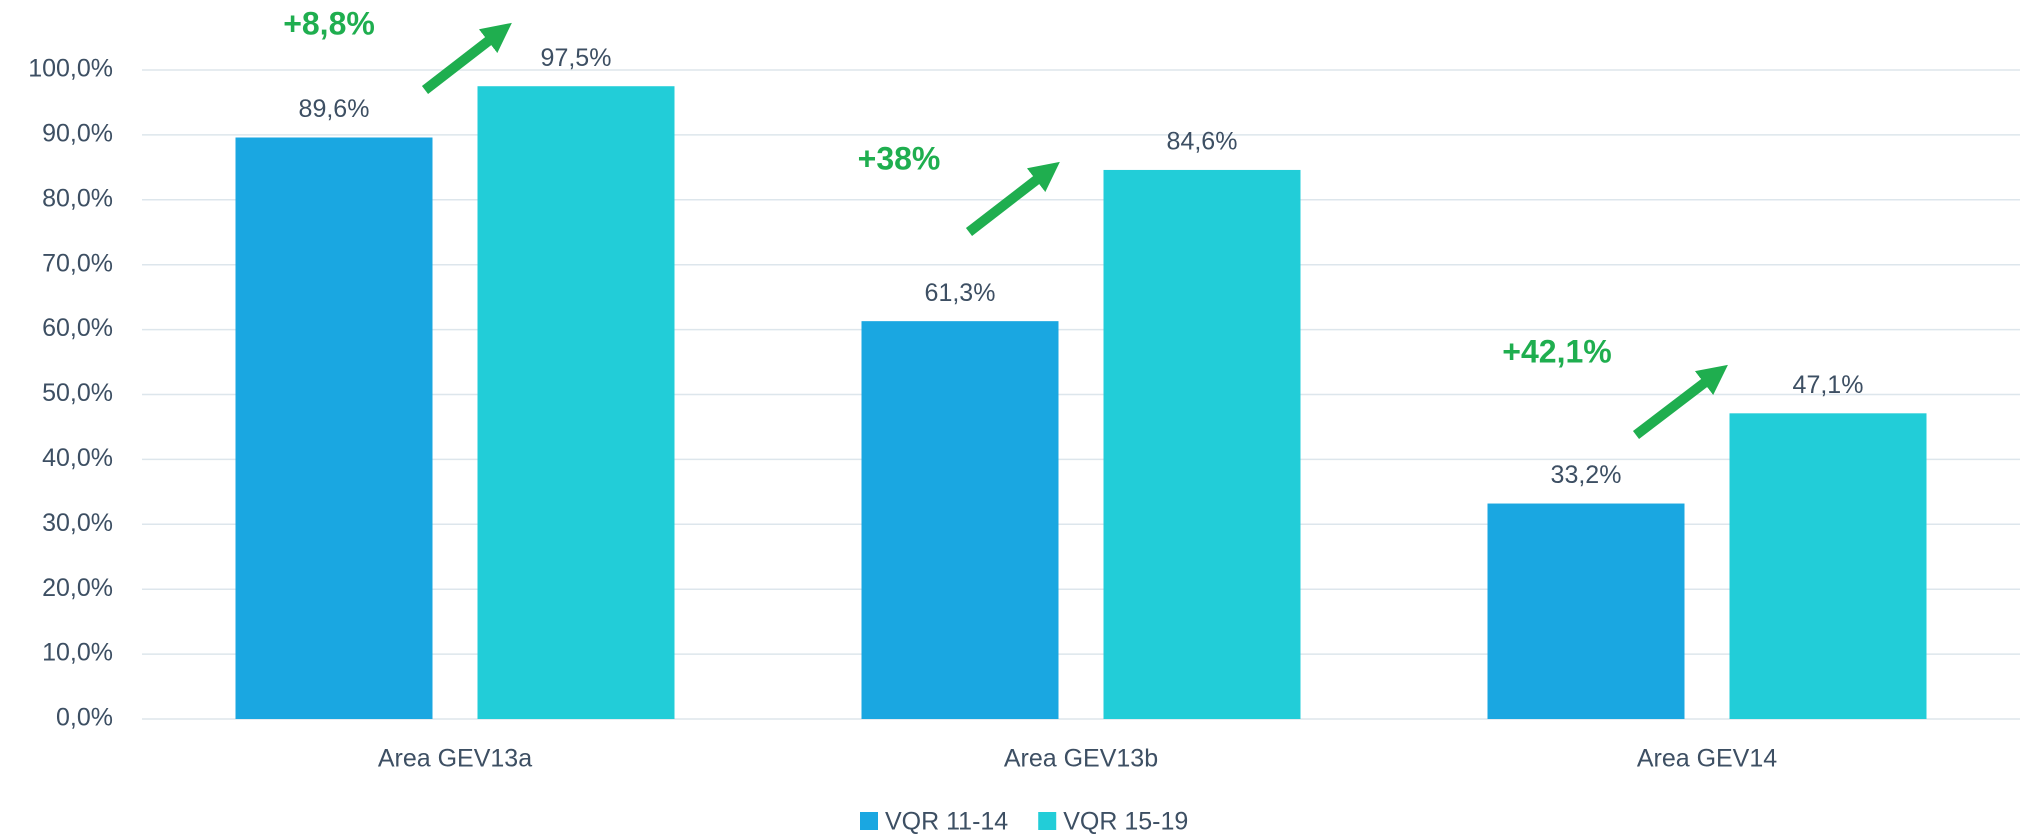 This screenshot has height=839, width=2020. What do you see at coordinates (77, 134) in the screenshot?
I see `y-tick-label: 90,0%` at bounding box center [77, 134].